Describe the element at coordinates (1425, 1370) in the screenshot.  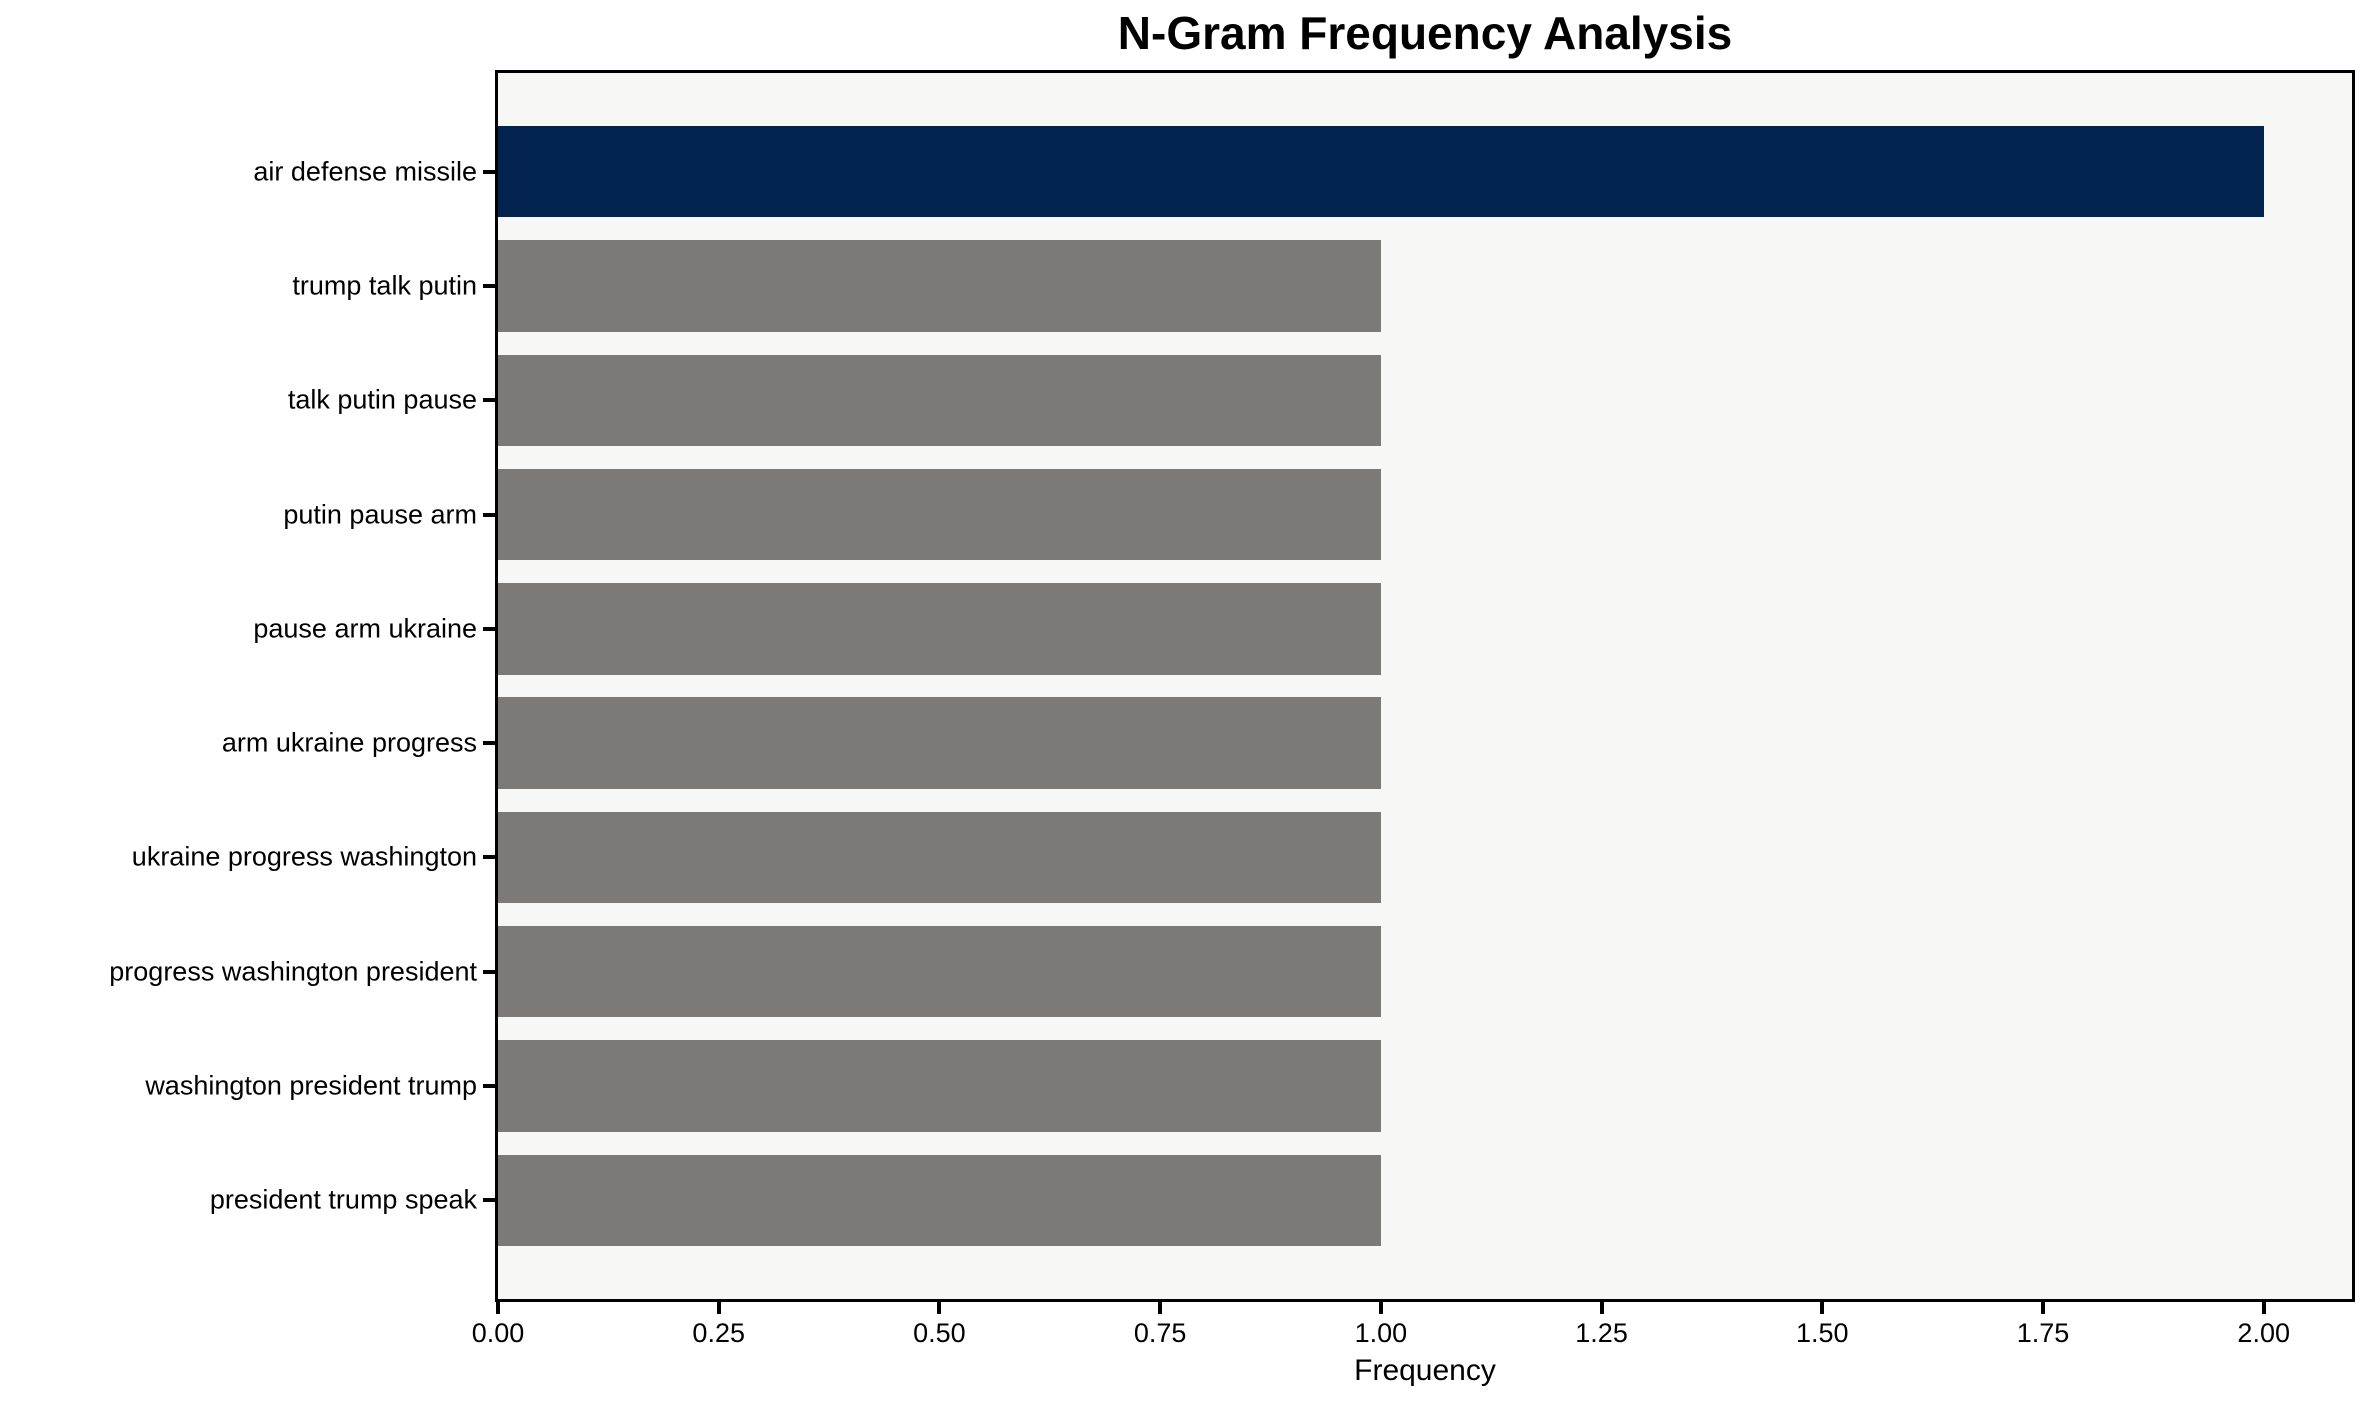
I see `x-axis-label: Frequency` at that location.